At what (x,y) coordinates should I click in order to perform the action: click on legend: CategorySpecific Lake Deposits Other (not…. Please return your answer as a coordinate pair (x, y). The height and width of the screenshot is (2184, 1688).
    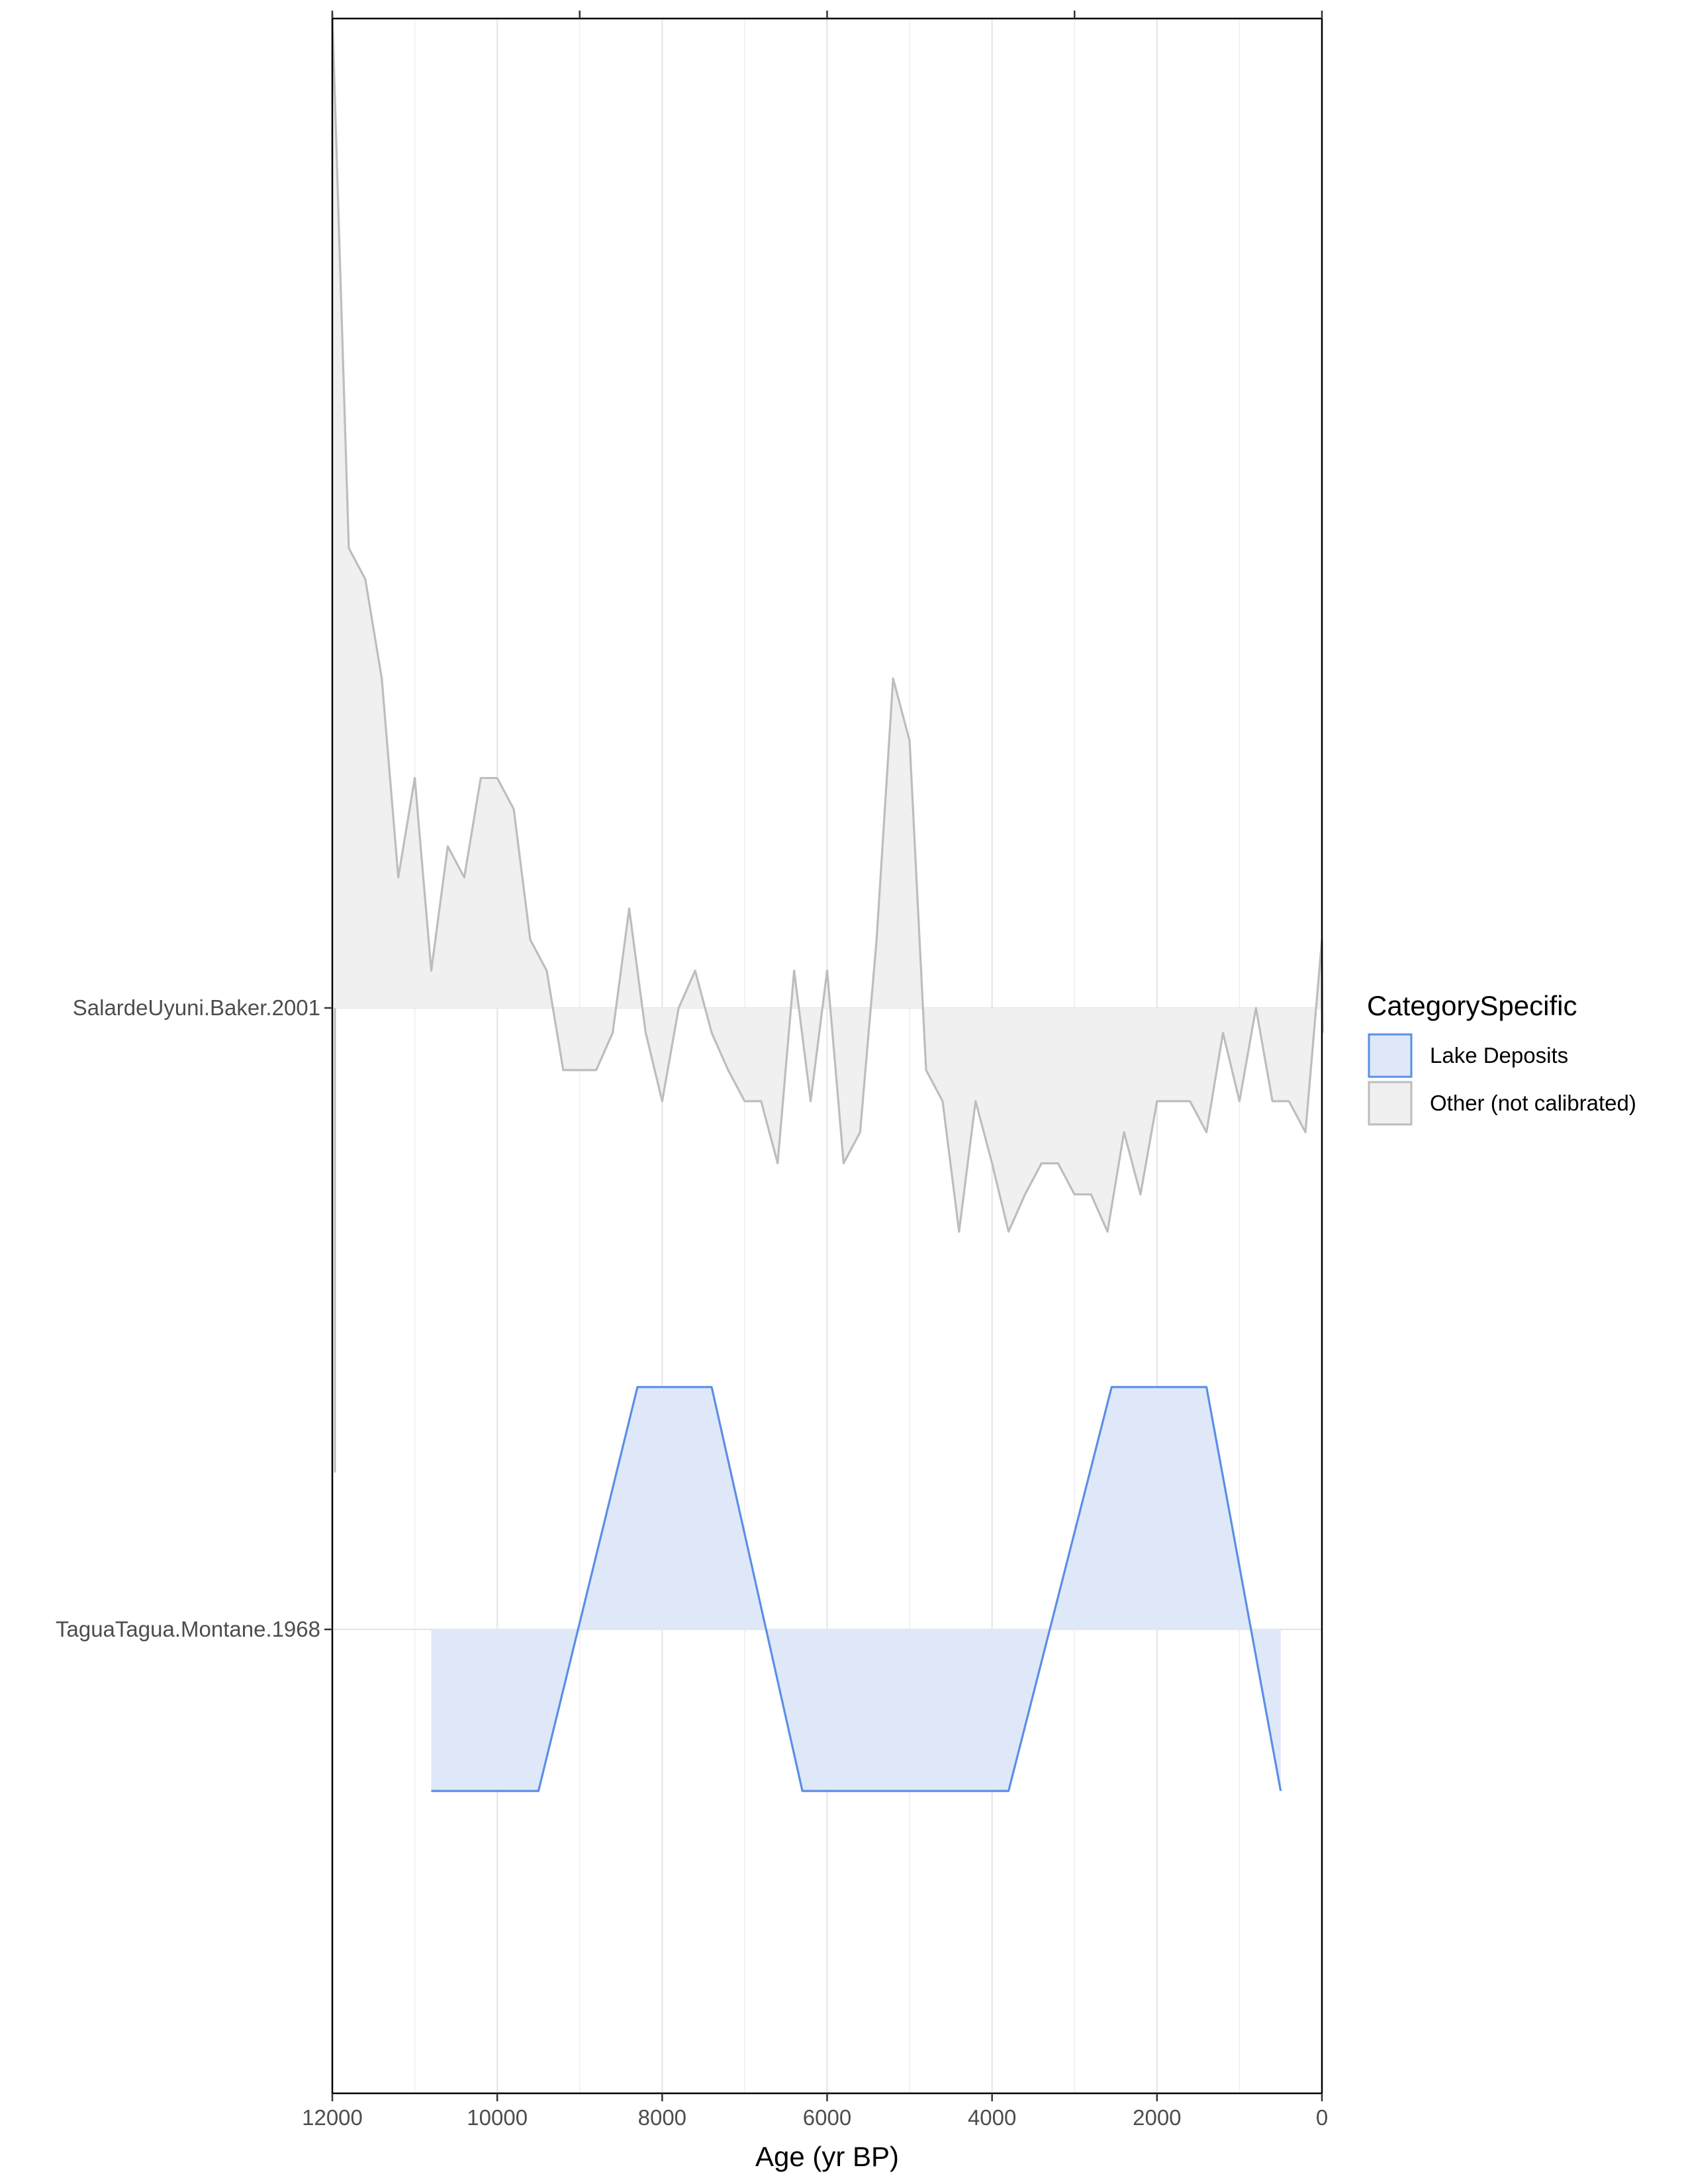
    Looking at the image, I should click on (1501, 1058).